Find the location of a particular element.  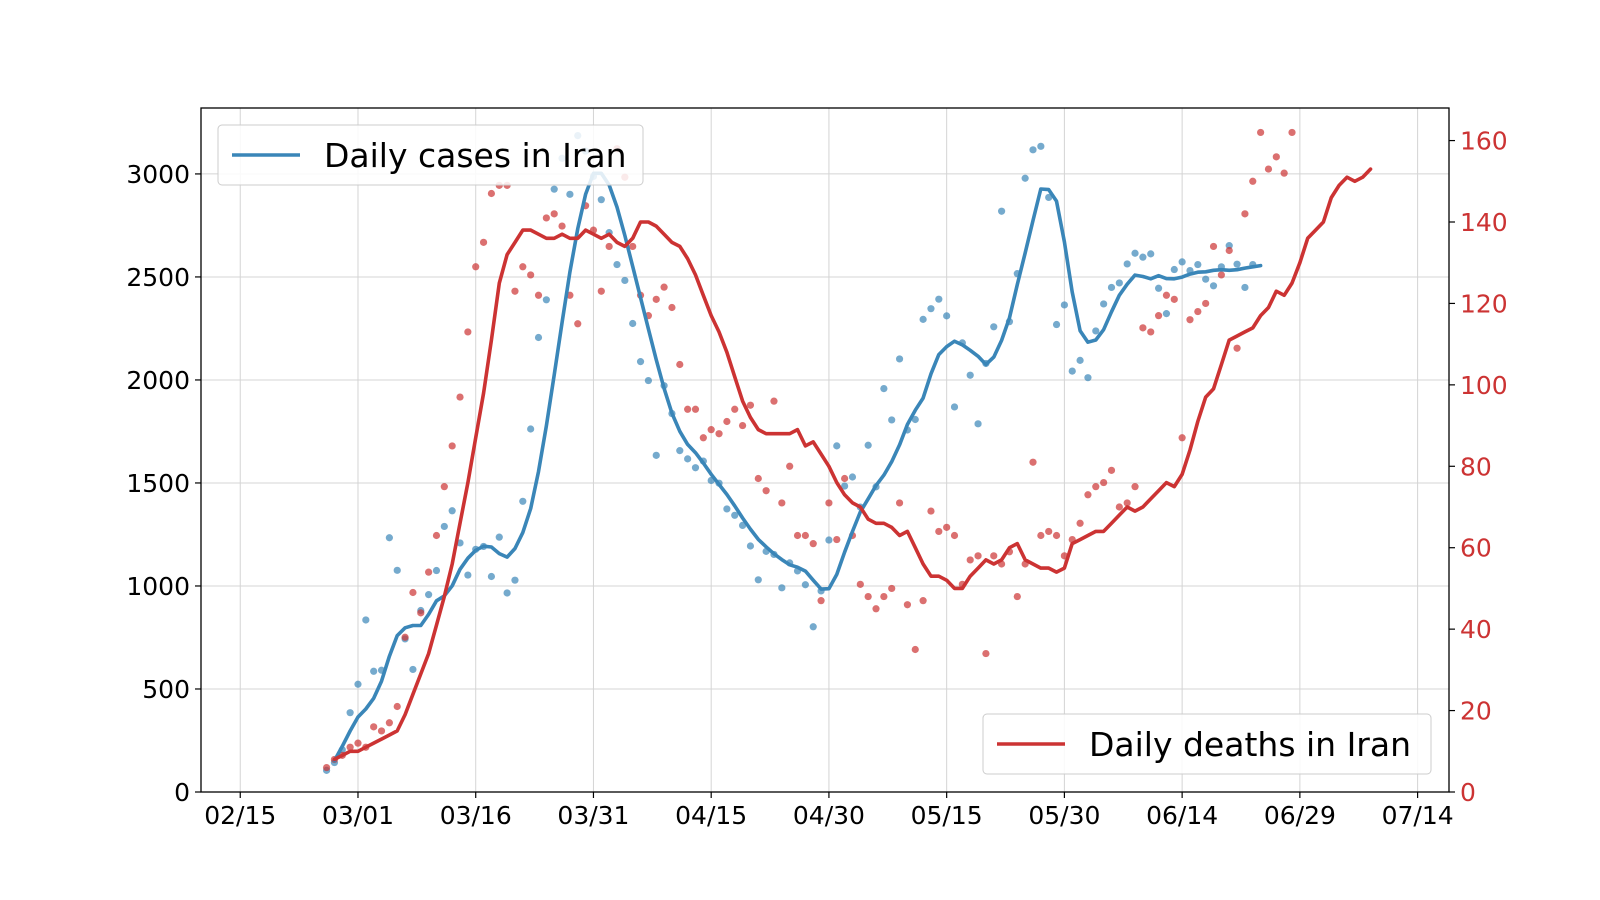

x-tick-label: 05/30 is located at coordinates (1064, 815).